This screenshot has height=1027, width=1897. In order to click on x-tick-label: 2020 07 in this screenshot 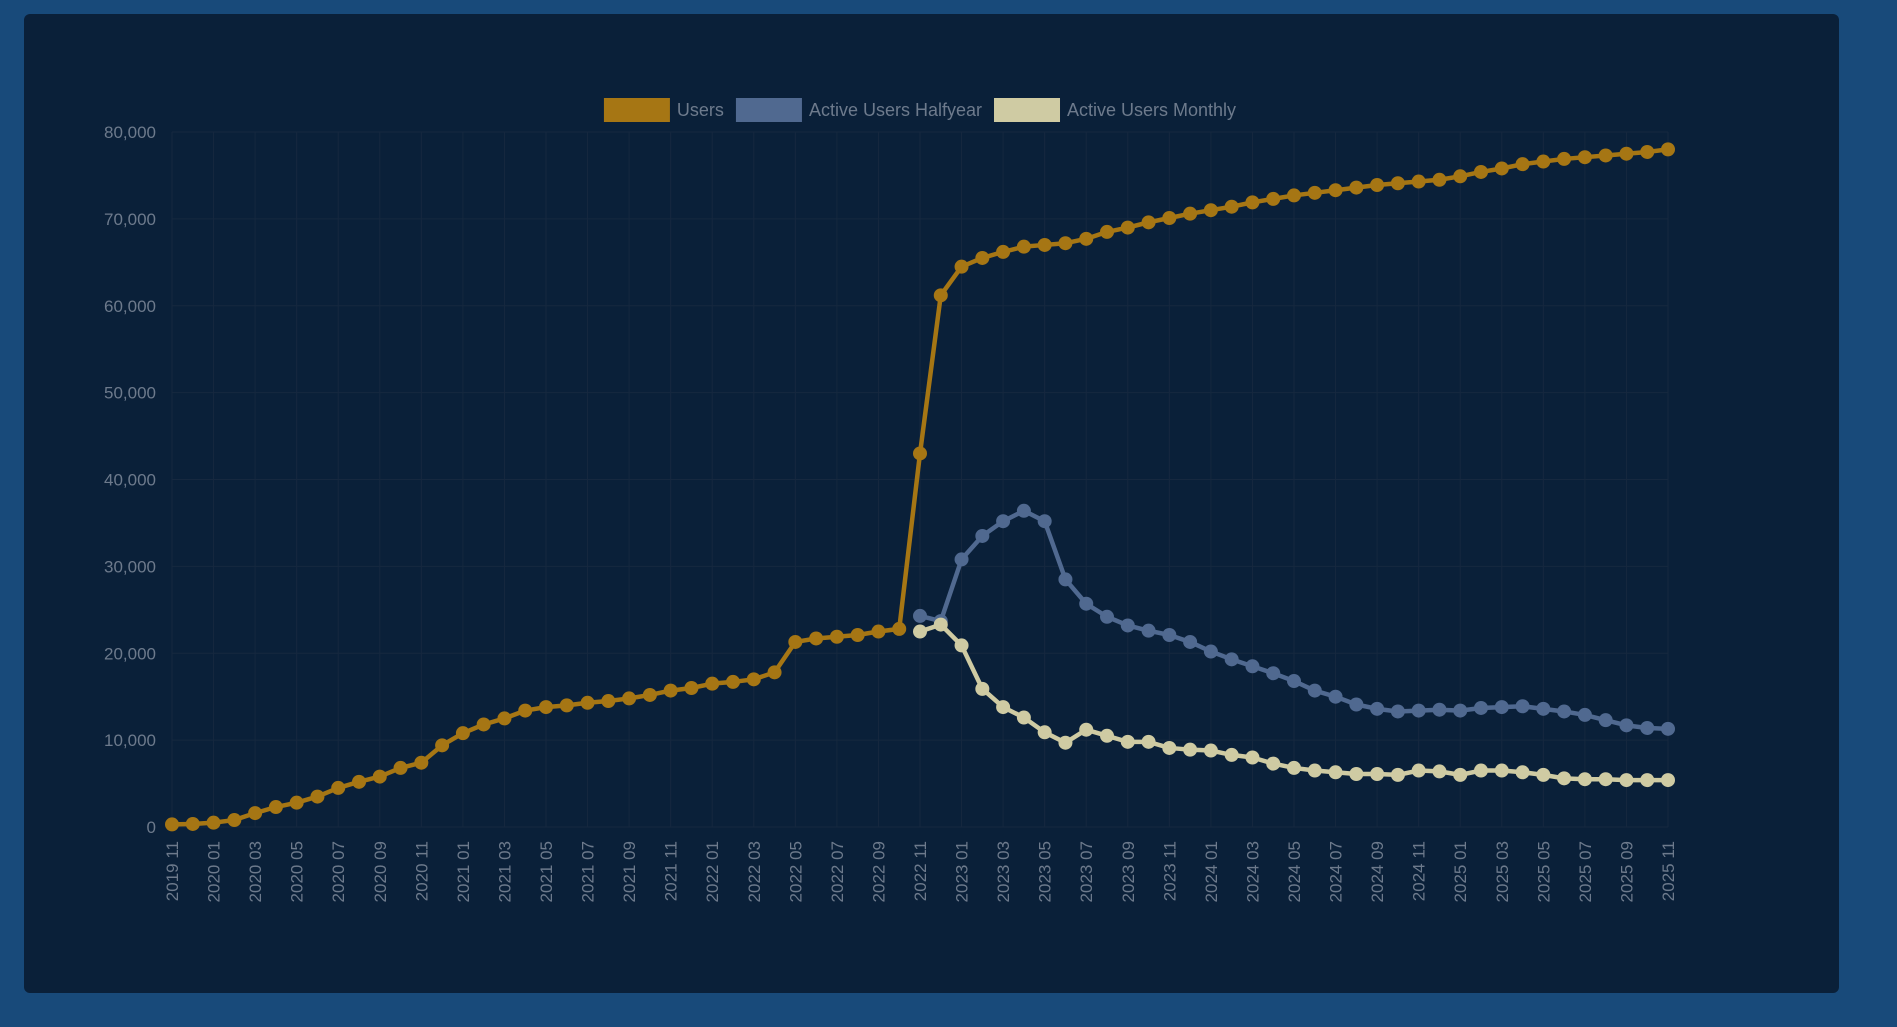, I will do `click(338, 871)`.